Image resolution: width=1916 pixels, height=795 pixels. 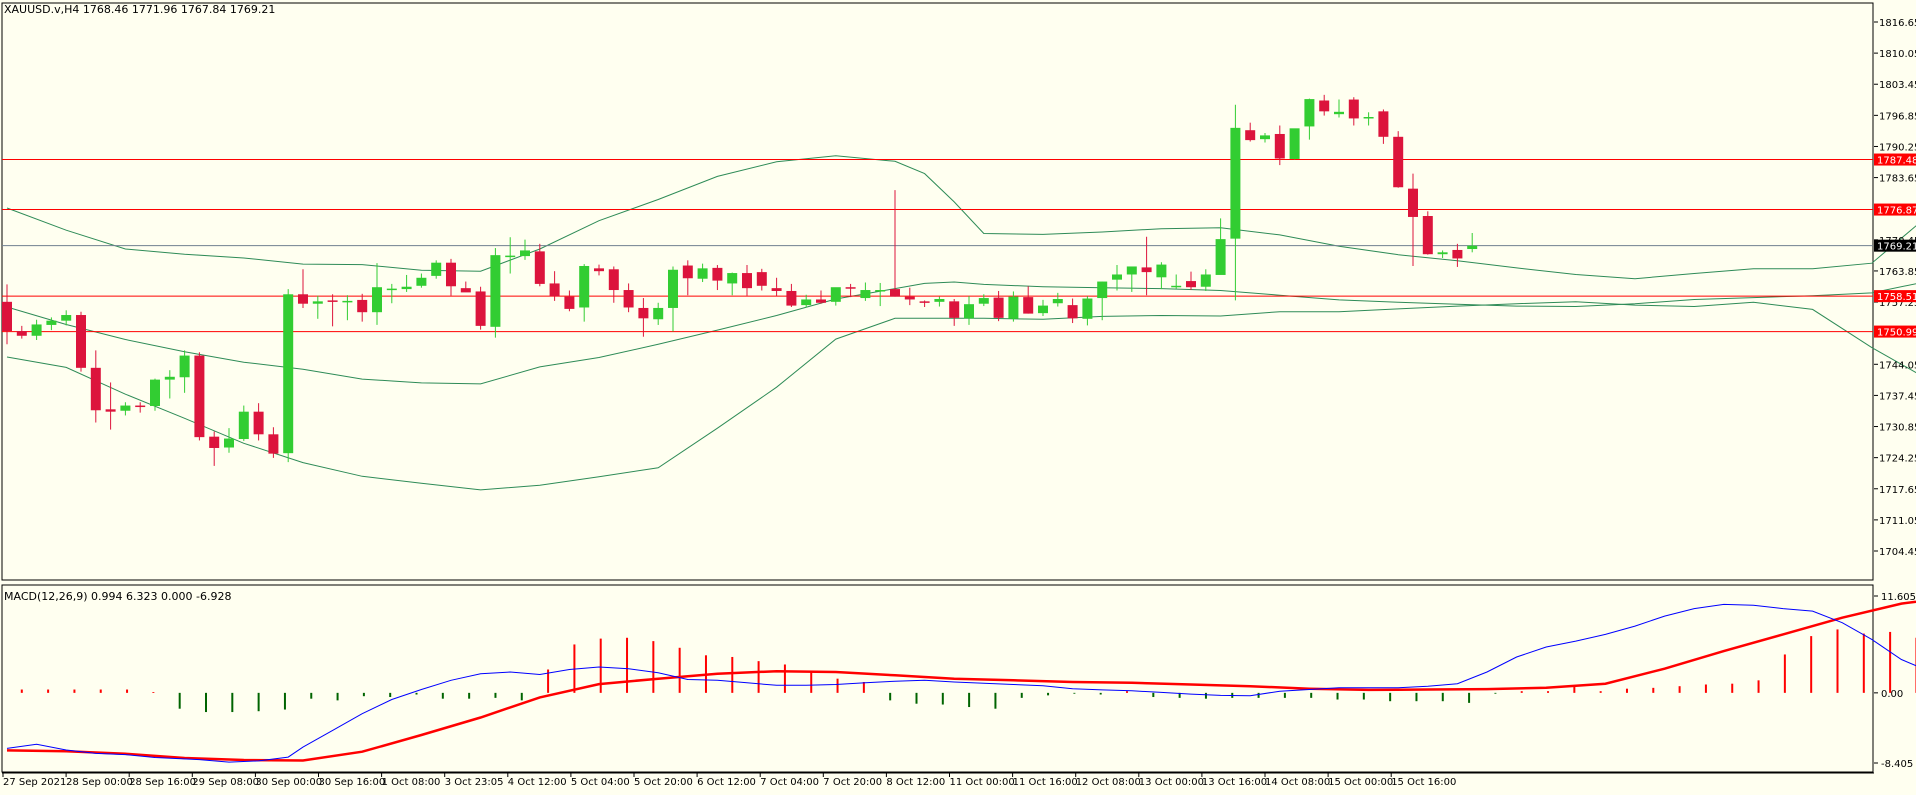 What do you see at coordinates (1897, 272) in the screenshot?
I see `price-tick-label: 1763.85` at bounding box center [1897, 272].